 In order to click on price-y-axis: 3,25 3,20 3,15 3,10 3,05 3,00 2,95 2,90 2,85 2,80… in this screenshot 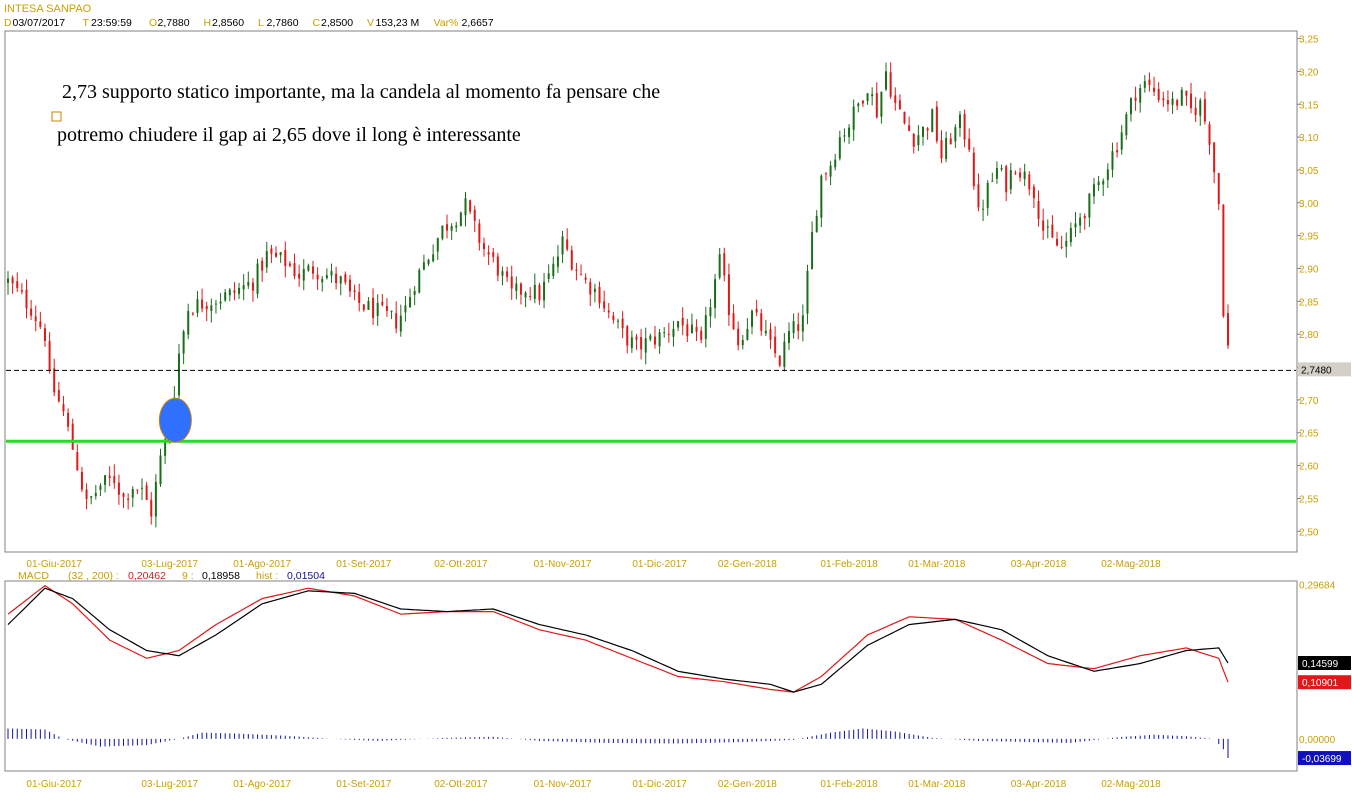, I will do `click(1308, 286)`.